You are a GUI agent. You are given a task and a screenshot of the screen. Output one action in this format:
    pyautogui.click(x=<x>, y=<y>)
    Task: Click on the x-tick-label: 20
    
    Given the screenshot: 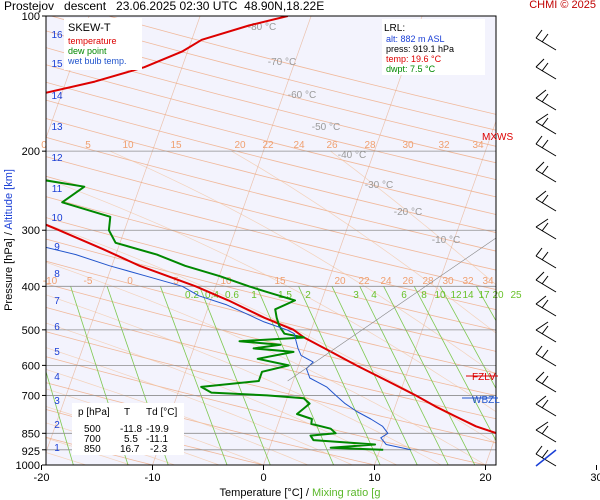 What is the action you would take?
    pyautogui.click(x=485, y=478)
    